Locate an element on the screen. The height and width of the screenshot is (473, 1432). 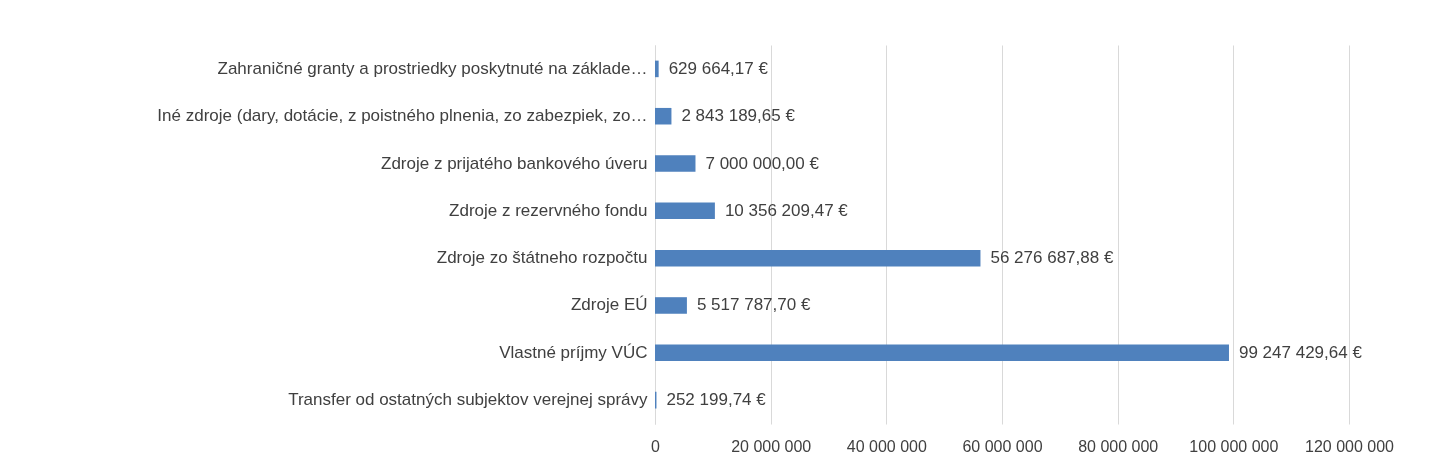
data-label: 2 843 189,65 € is located at coordinates (738, 116).